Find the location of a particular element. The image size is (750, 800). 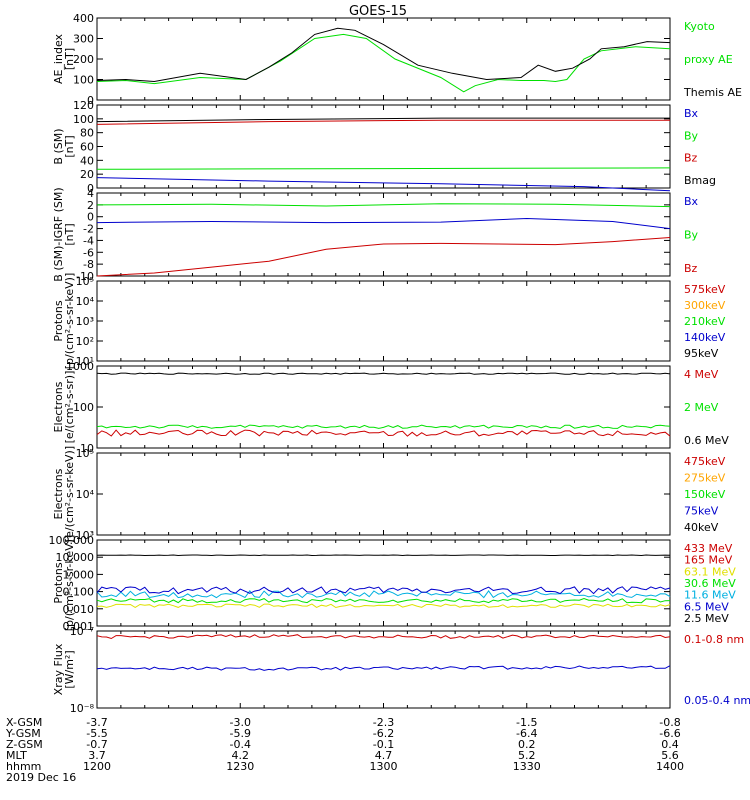

ephemeris-value: -6.6 is located at coordinates (669, 733).